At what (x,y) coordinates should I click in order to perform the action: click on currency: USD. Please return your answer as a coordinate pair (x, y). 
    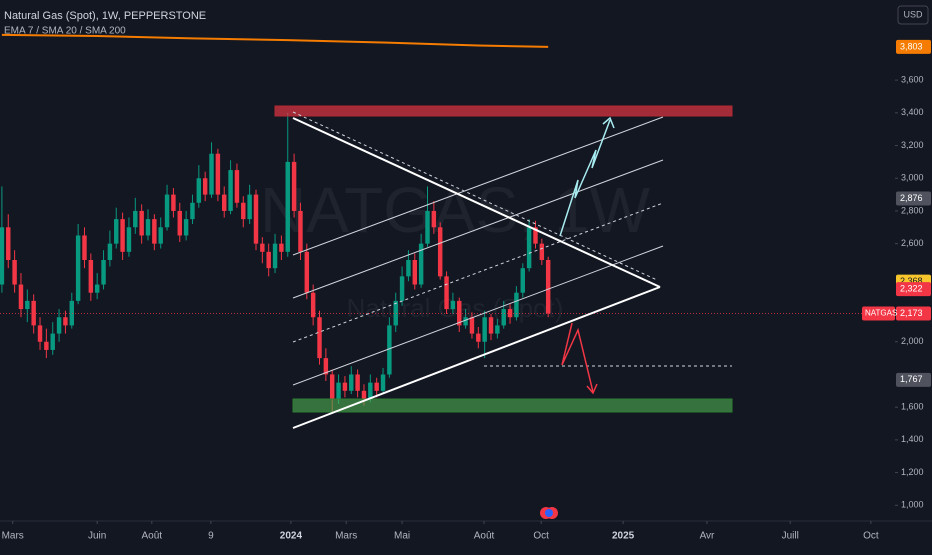
    Looking at the image, I should click on (913, 14).